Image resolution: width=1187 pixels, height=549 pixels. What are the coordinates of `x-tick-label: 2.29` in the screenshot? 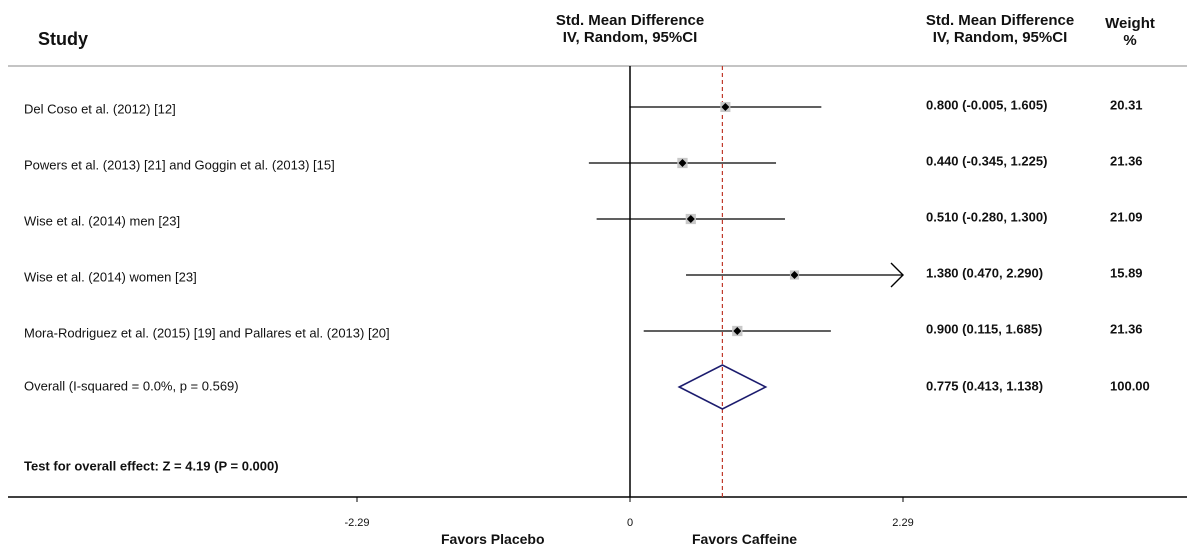 It's located at (903, 523).